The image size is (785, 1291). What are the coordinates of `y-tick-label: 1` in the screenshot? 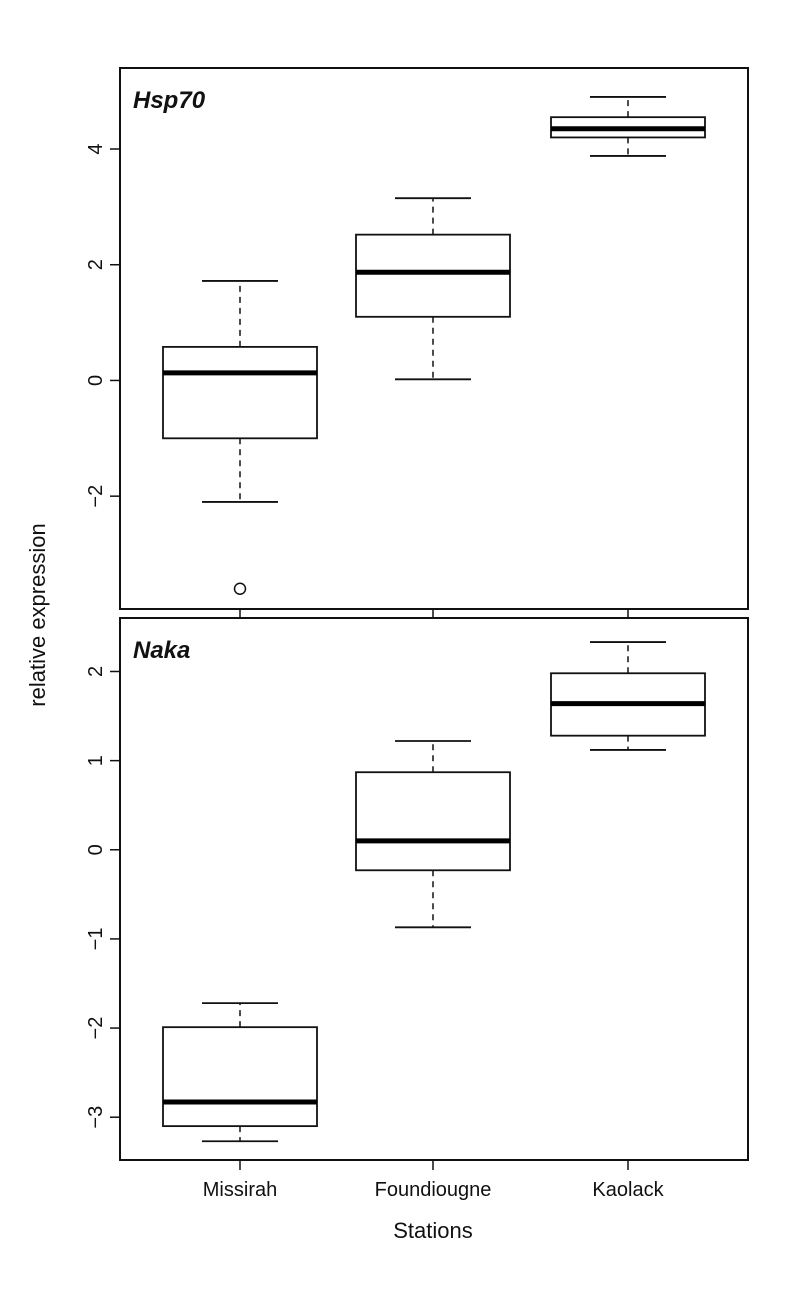 It's located at (96, 760).